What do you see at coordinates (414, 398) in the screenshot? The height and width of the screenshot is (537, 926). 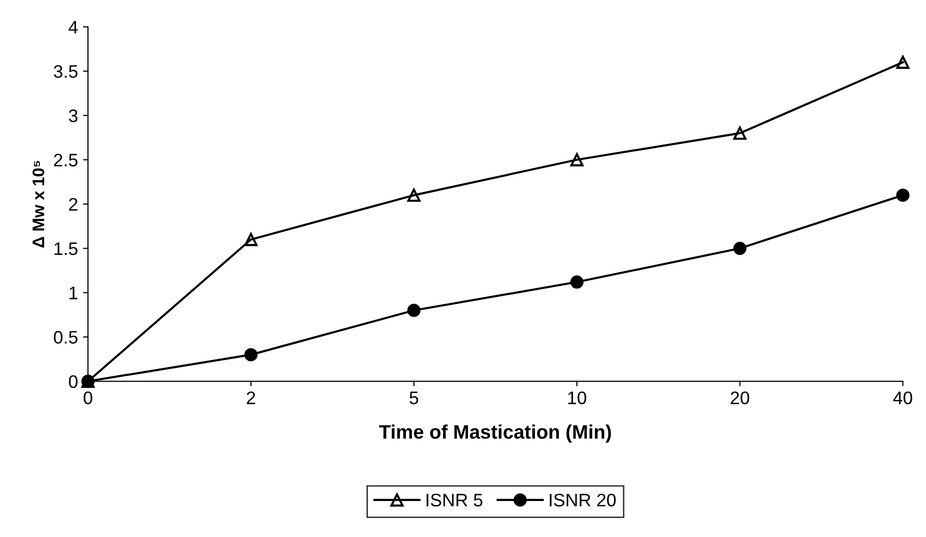 I see `x-tick-label: 5` at bounding box center [414, 398].